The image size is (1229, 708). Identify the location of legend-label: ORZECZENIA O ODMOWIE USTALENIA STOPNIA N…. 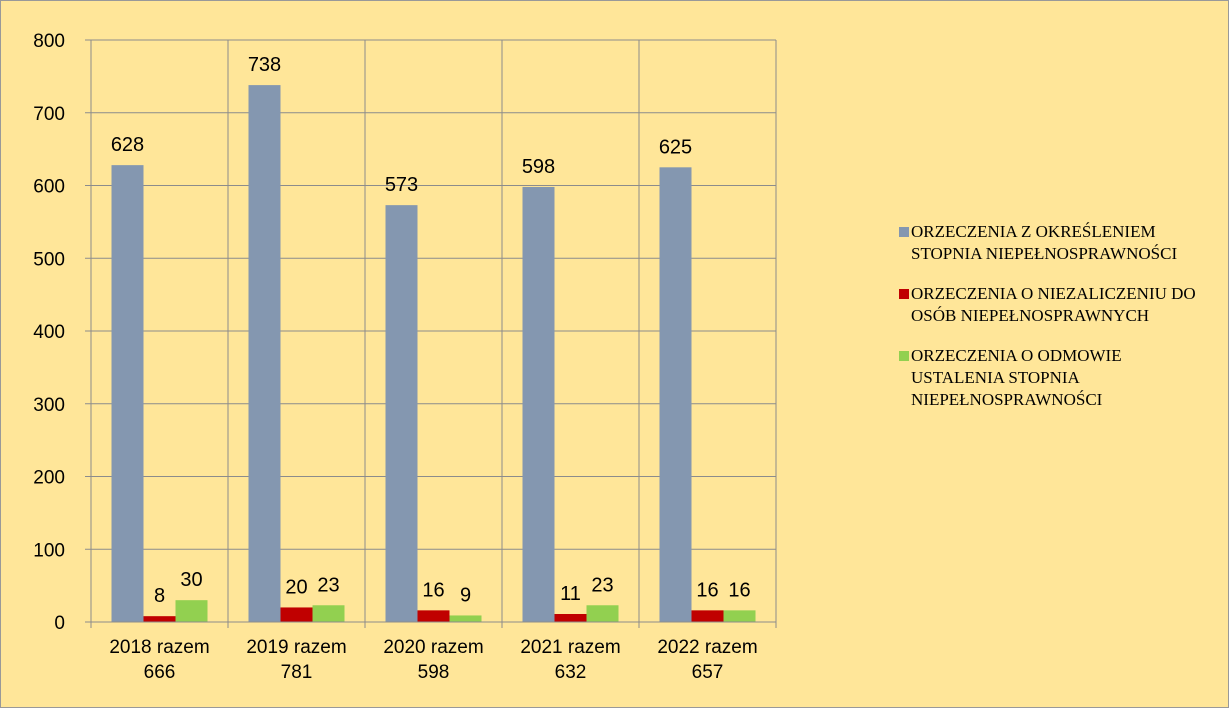
(1016, 377).